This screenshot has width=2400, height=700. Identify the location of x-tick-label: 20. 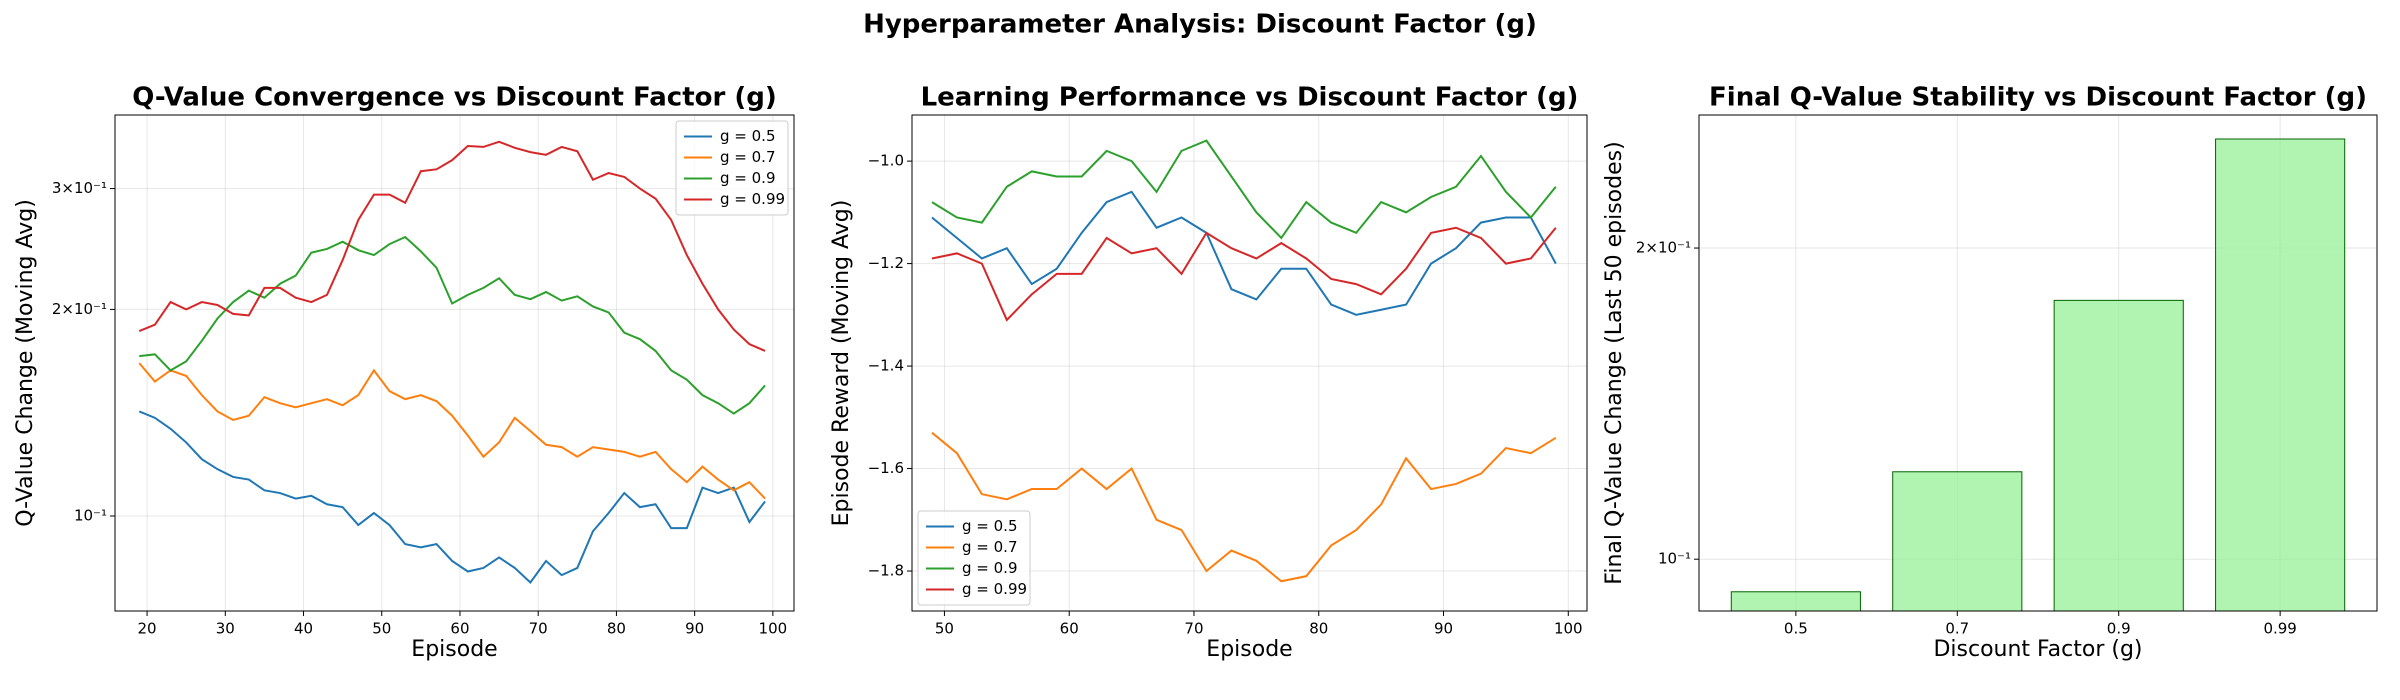
(147, 629).